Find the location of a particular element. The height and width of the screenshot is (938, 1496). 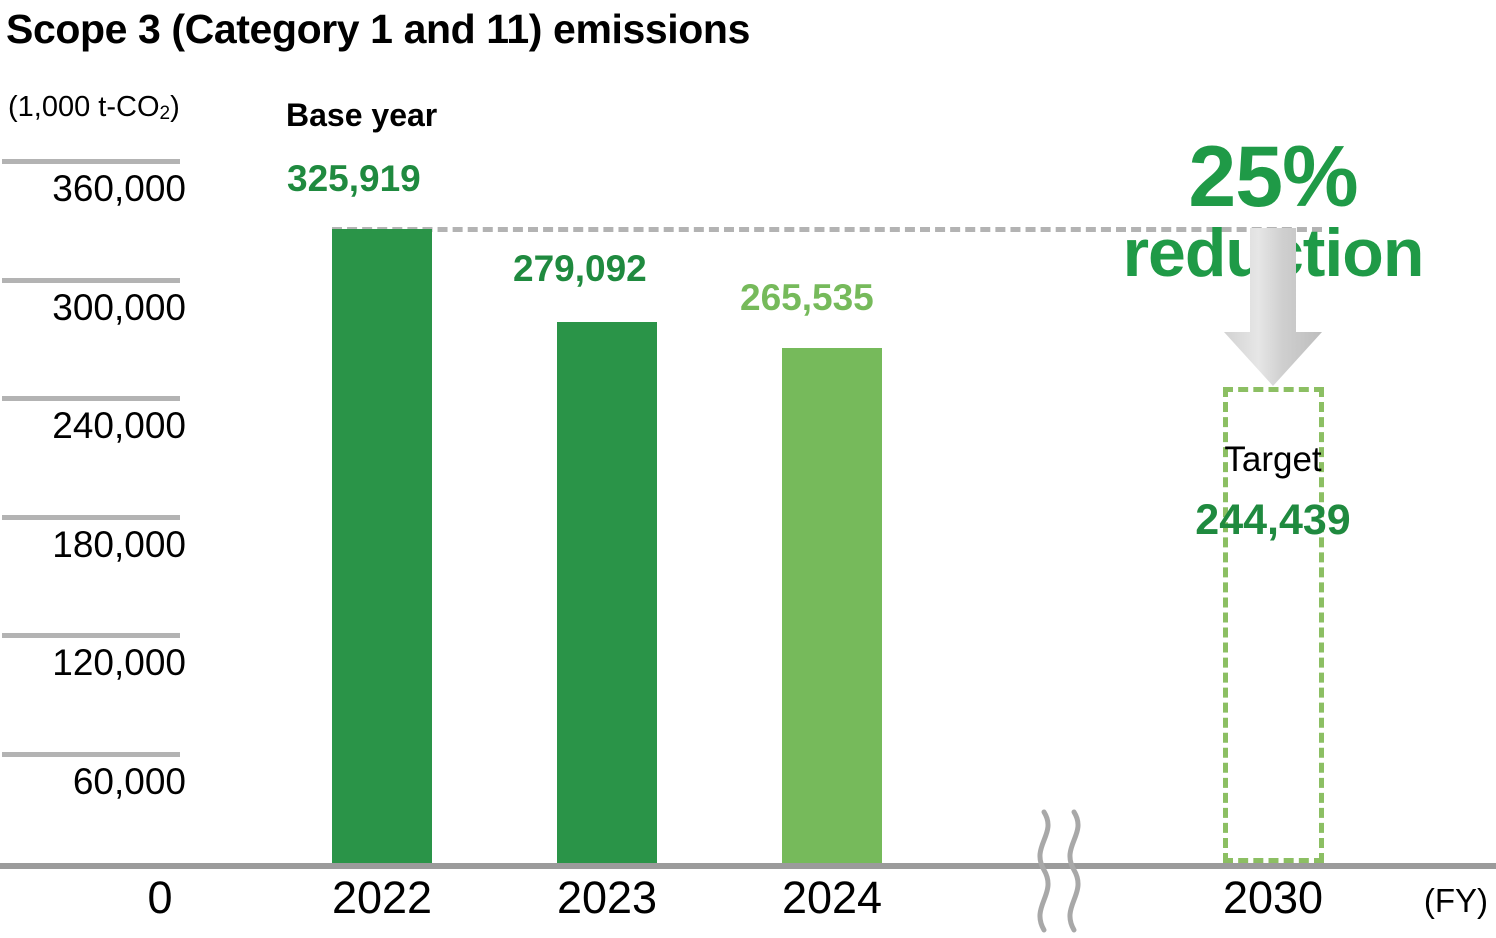

bar-2023 is located at coordinates (607, 592).